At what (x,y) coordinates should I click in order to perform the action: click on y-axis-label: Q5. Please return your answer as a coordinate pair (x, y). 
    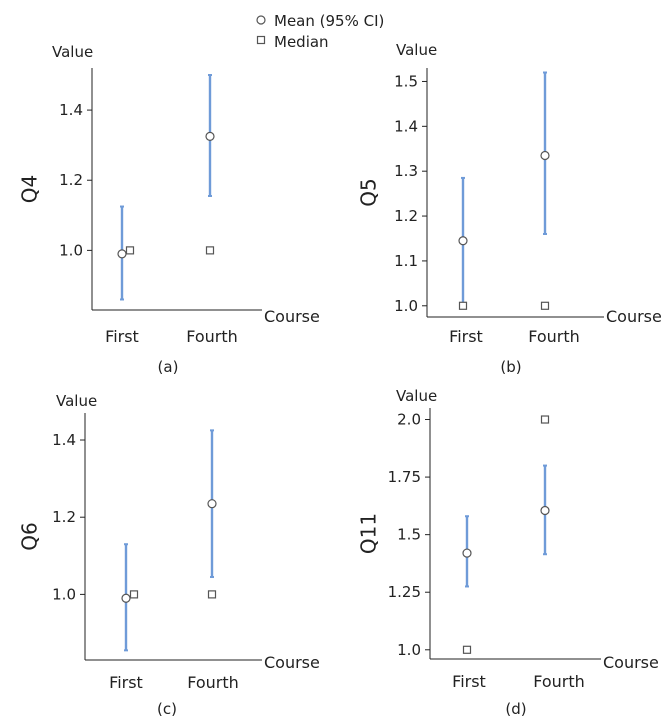
    Looking at the image, I should click on (369, 192).